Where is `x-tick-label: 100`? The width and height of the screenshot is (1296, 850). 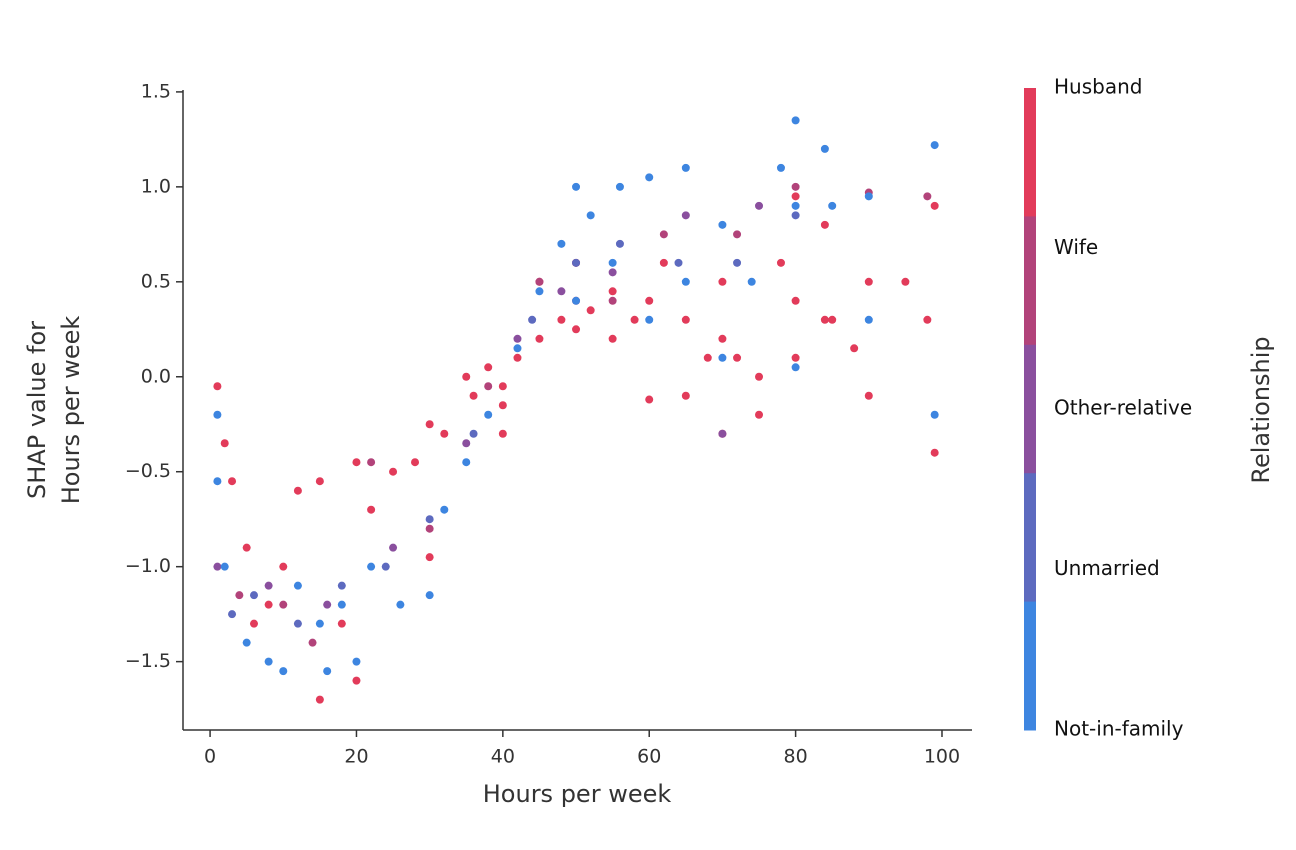
x-tick-label: 100 is located at coordinates (942, 757).